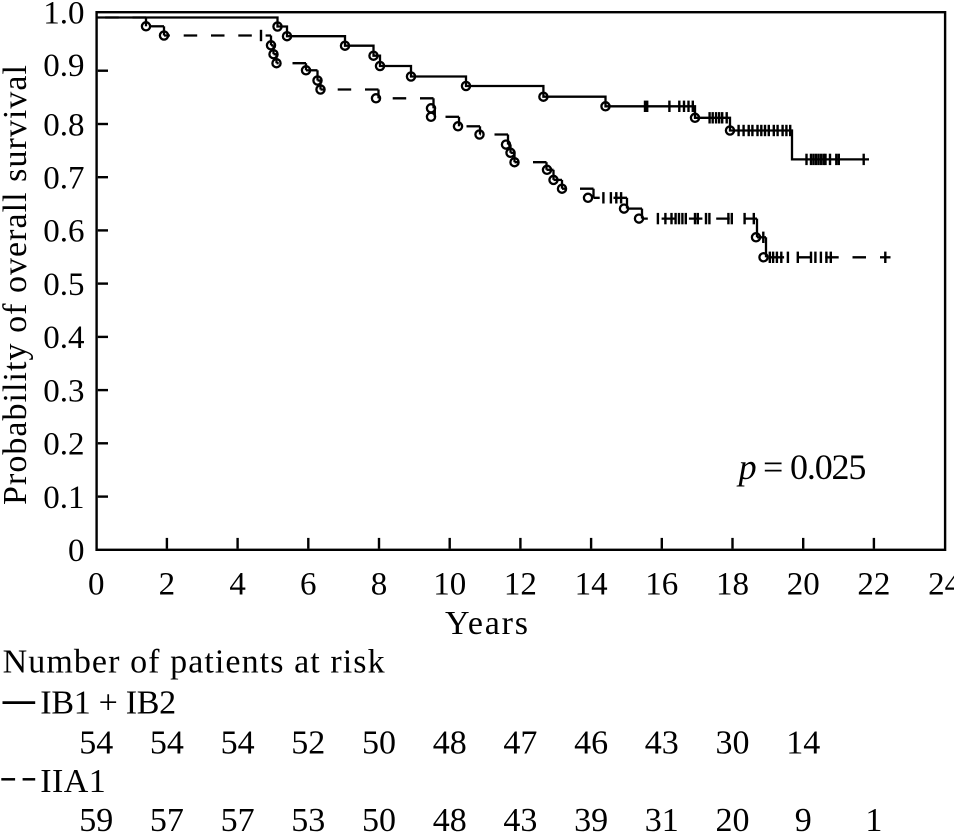 The width and height of the screenshot is (954, 834). What do you see at coordinates (72, 781) in the screenshot?
I see `svg-text: IIA1` at bounding box center [72, 781].